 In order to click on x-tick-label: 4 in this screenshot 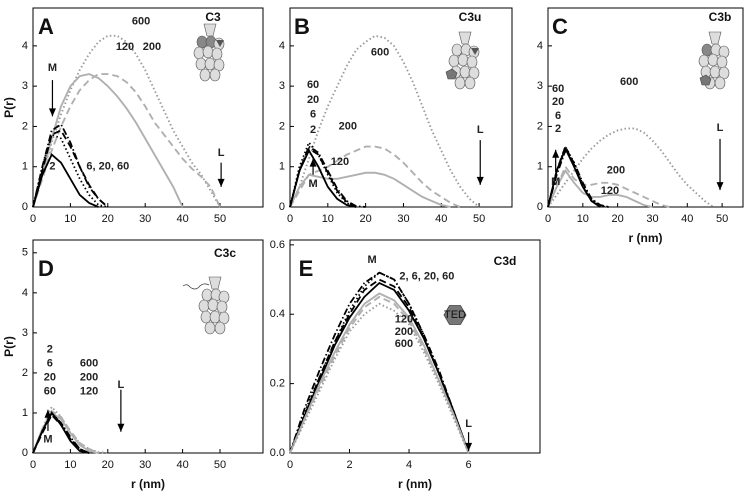, I will do `click(409, 465)`.